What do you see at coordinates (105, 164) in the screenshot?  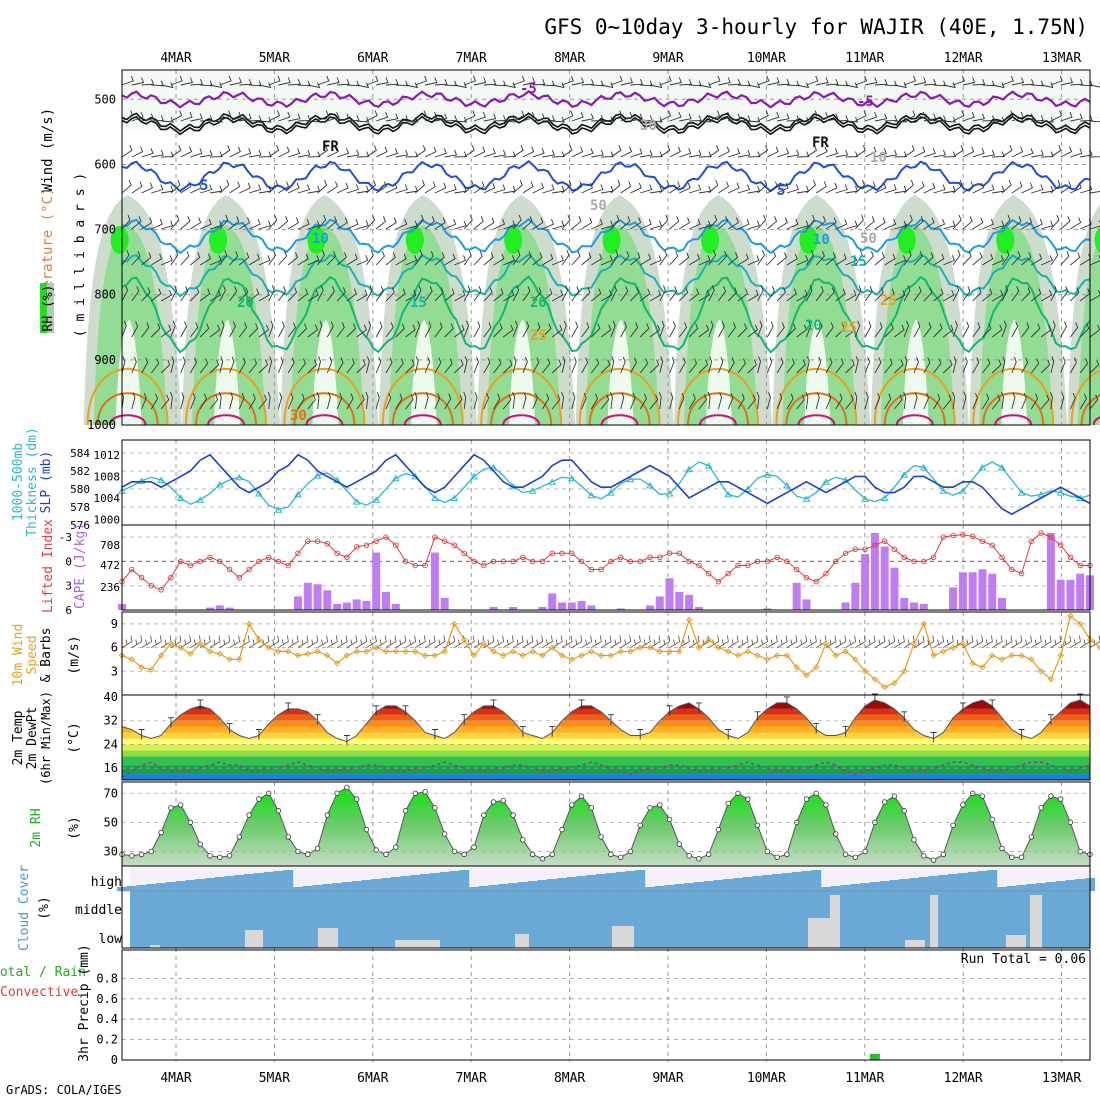 I see `pressure-tick: 600` at bounding box center [105, 164].